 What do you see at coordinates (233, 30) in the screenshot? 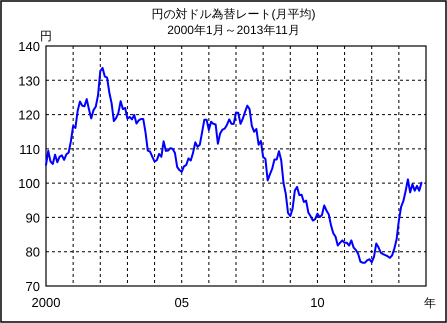
I see `chart-subtitle: 2000年1月～2013年11月` at bounding box center [233, 30].